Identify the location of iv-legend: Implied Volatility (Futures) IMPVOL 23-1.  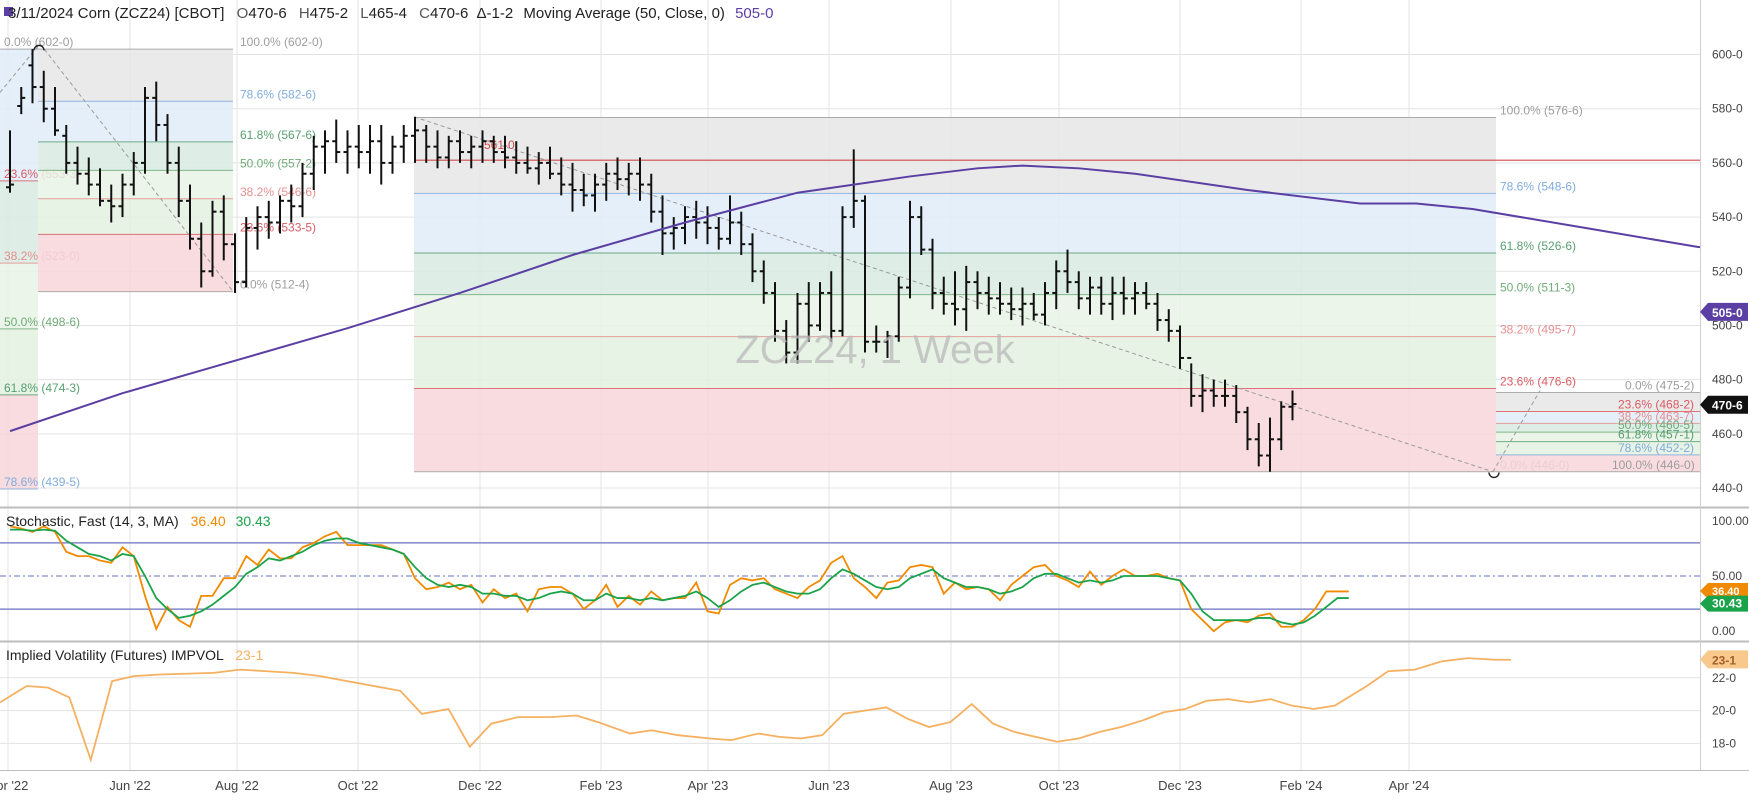
(134, 655).